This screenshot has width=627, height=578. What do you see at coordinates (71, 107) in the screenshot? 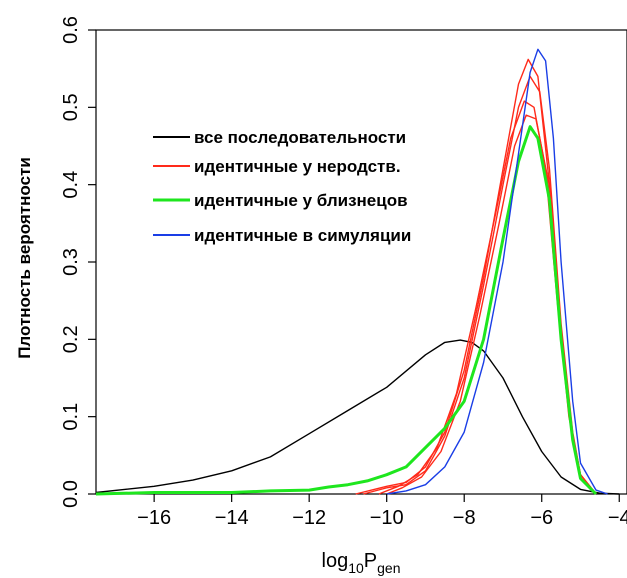
I see `y-tick-label: 0.5` at bounding box center [71, 107].